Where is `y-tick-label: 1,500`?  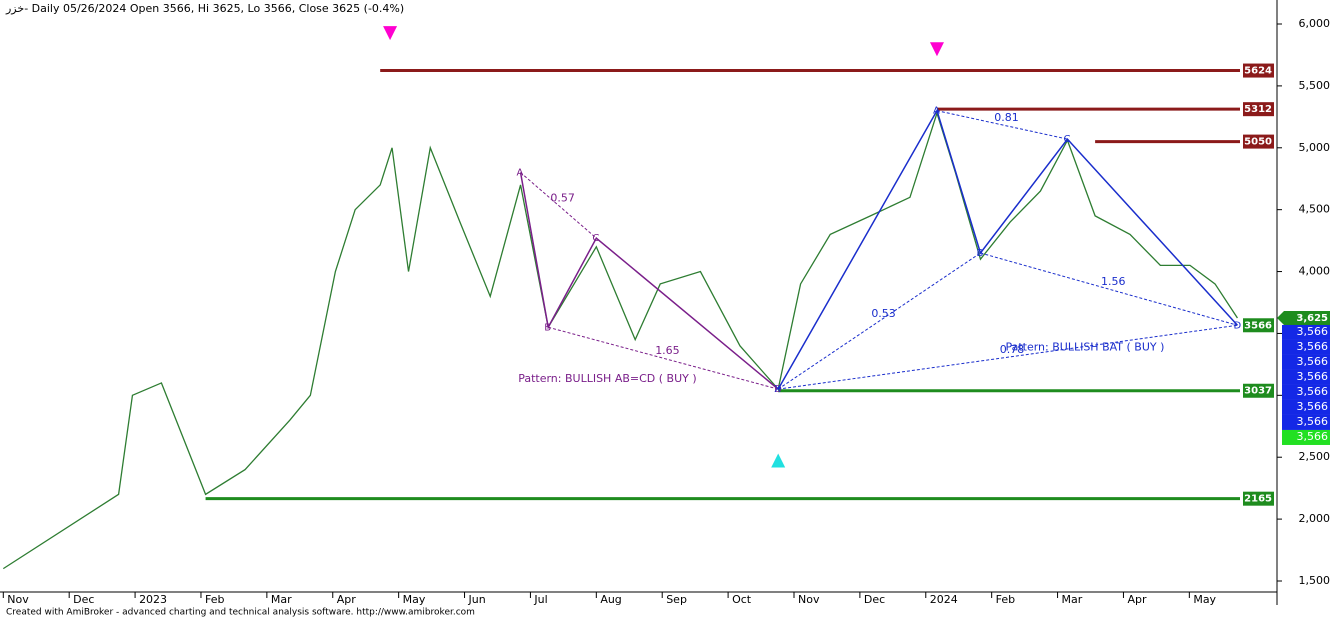
y-tick-label: 1,500 is located at coordinates (1315, 580).